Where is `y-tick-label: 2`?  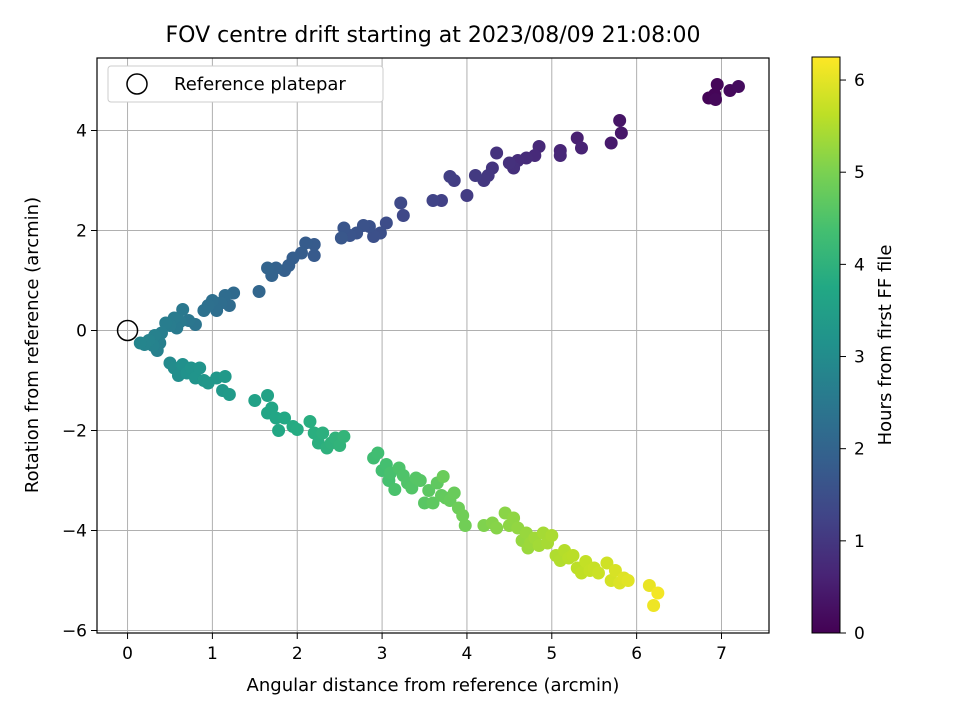 y-tick-label: 2 is located at coordinates (81, 232).